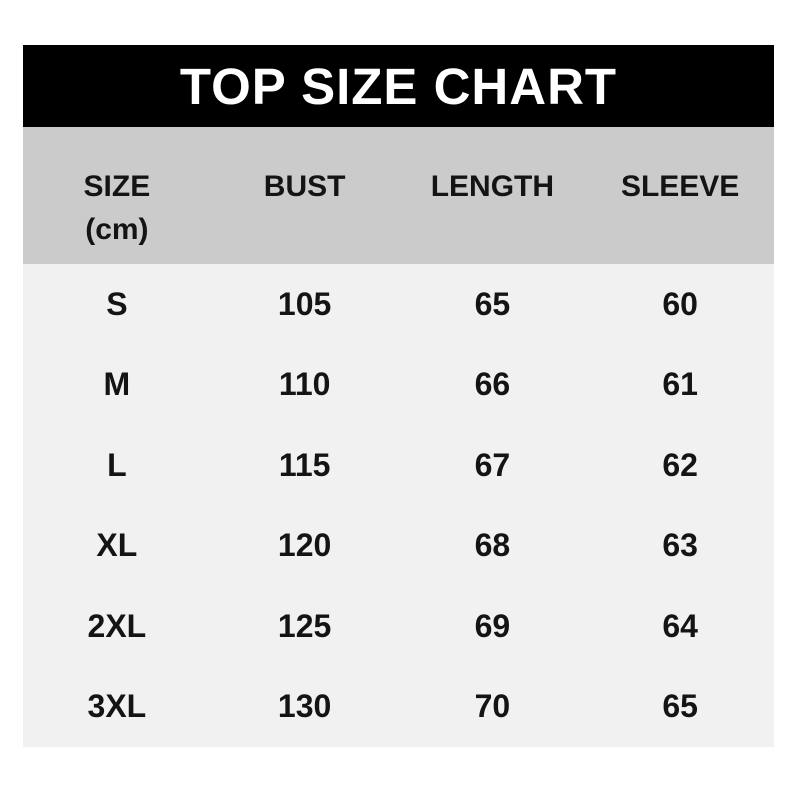 The image size is (800, 800). Describe the element at coordinates (117, 186) in the screenshot. I see `column-header-size-label: SIZE` at that location.